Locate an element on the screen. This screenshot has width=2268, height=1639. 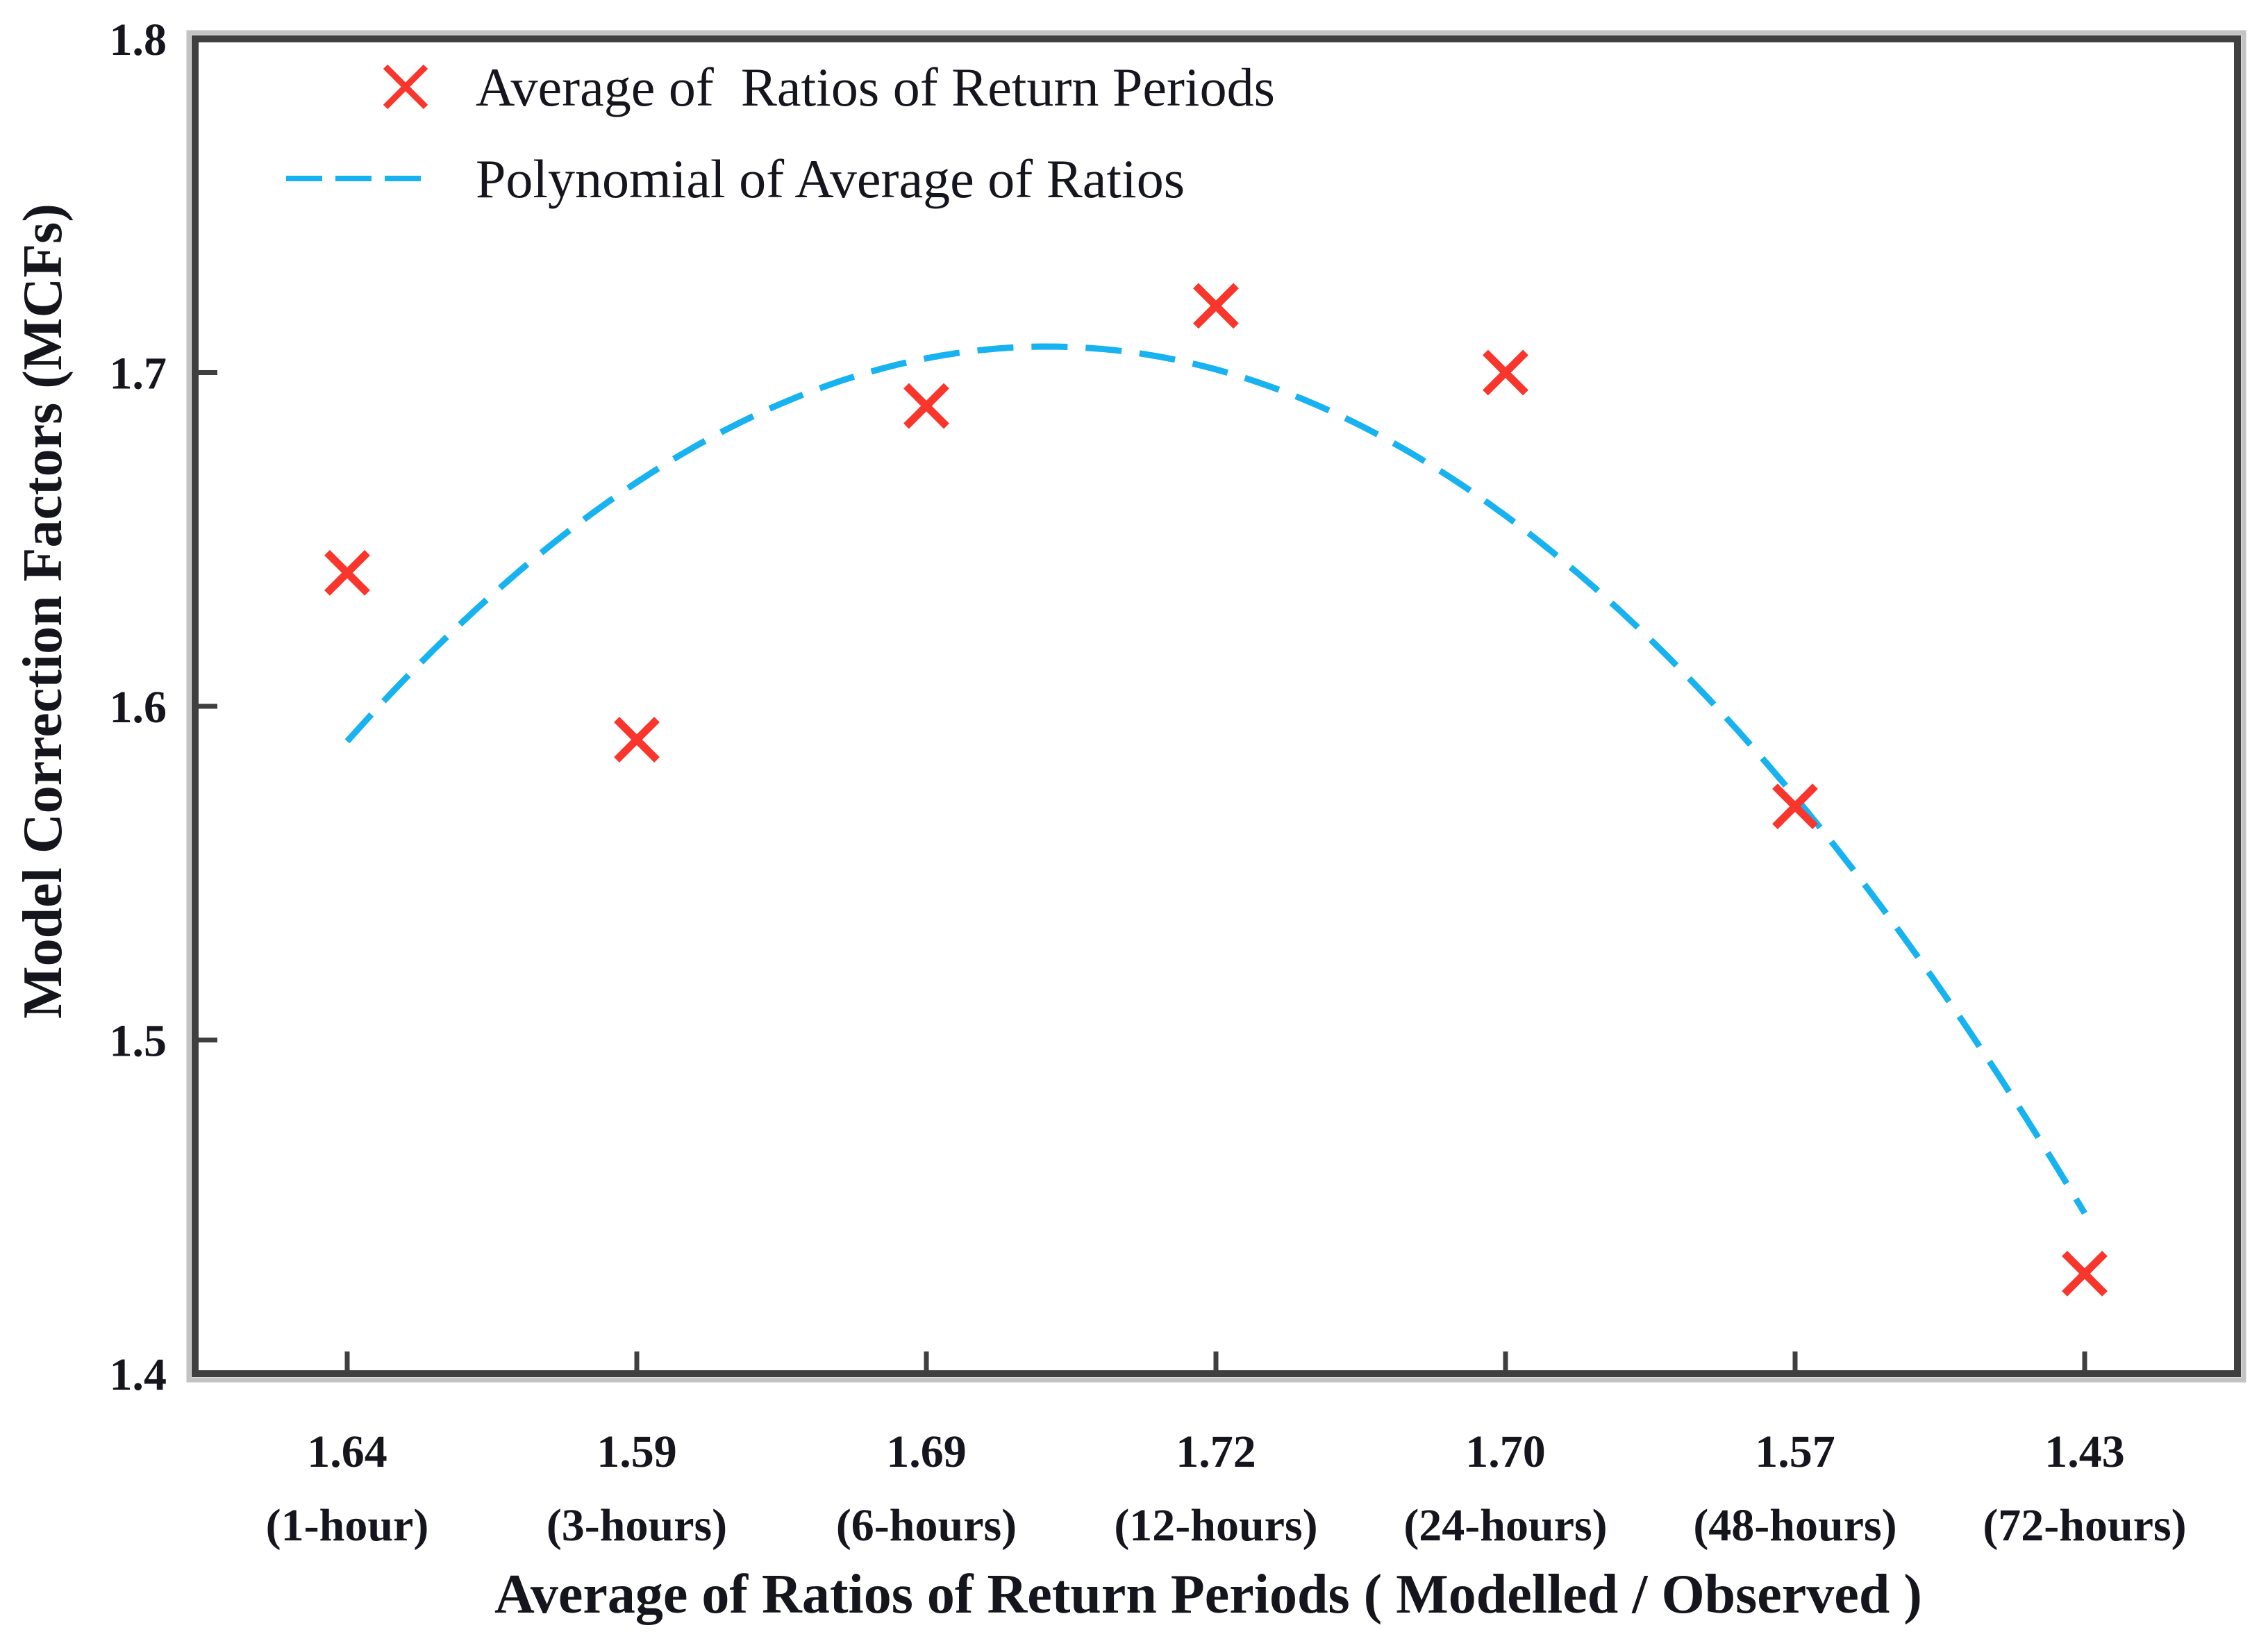
x-tick-period-label: (48-hours) is located at coordinates (1794, 1526).